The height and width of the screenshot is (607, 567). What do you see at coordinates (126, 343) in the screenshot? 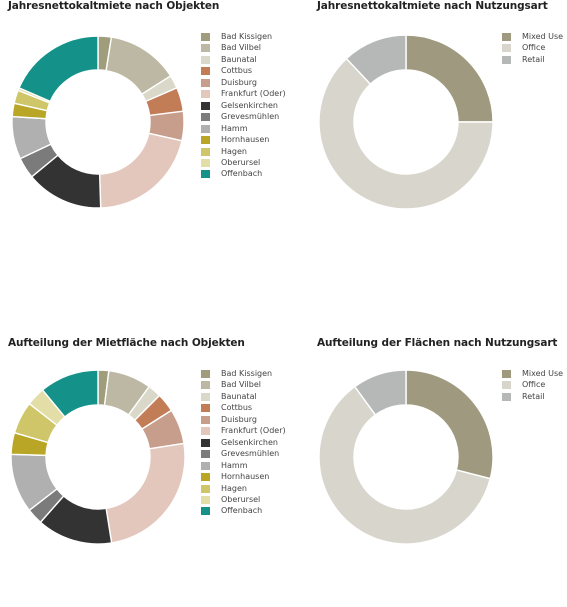
I see `chart-title: Aufteilung der Mietfläche nach Objekten` at bounding box center [126, 343].